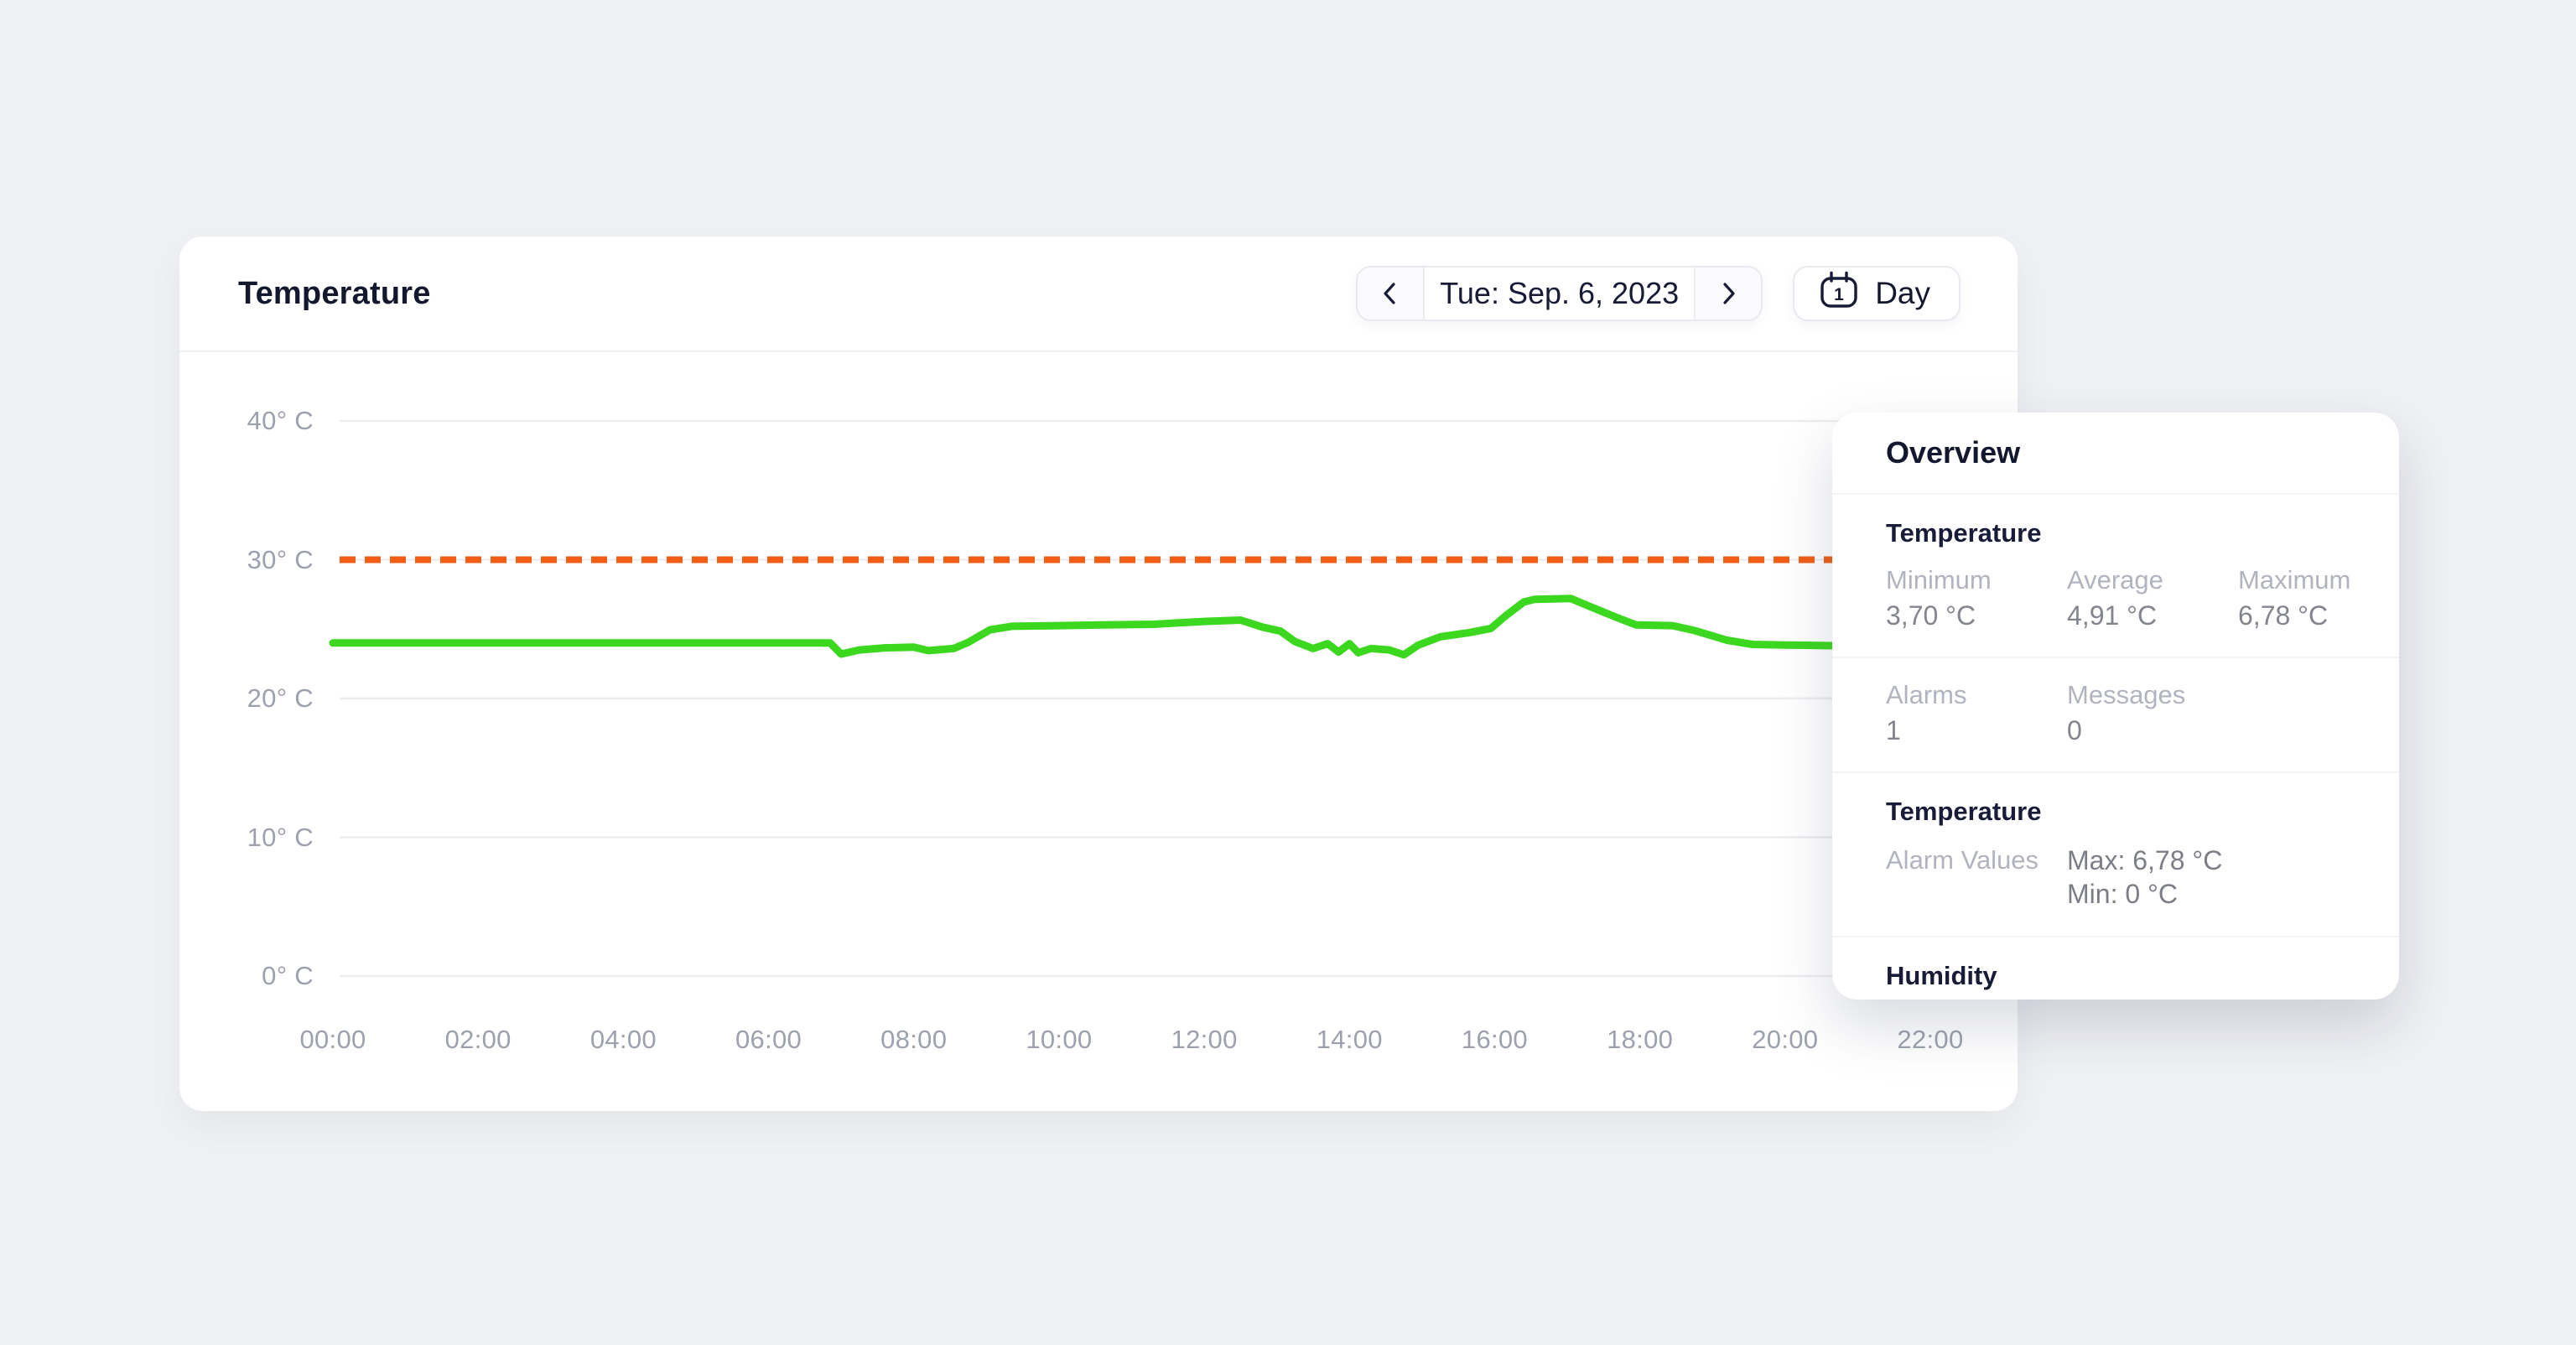 Image resolution: width=2576 pixels, height=1345 pixels. Describe the element at coordinates (1941, 975) in the screenshot. I see `section-heading: Humidity` at that location.